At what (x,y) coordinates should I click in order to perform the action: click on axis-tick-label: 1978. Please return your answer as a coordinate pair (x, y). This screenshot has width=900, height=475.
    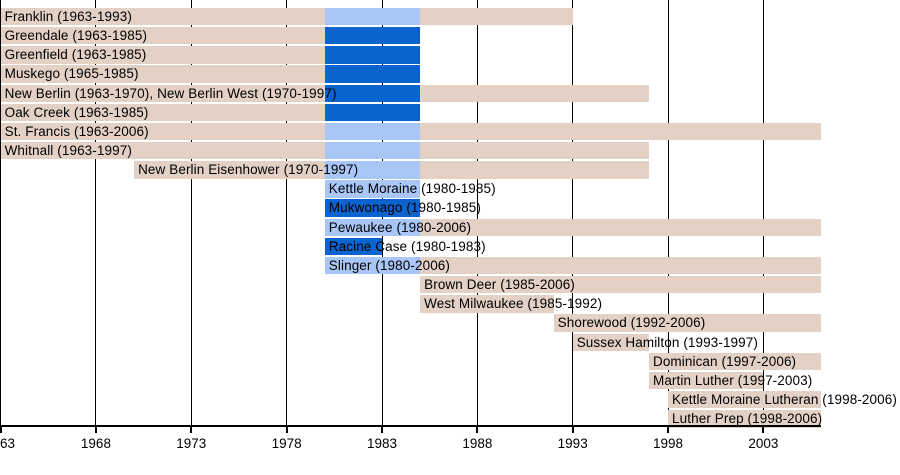
    Looking at the image, I should click on (286, 443).